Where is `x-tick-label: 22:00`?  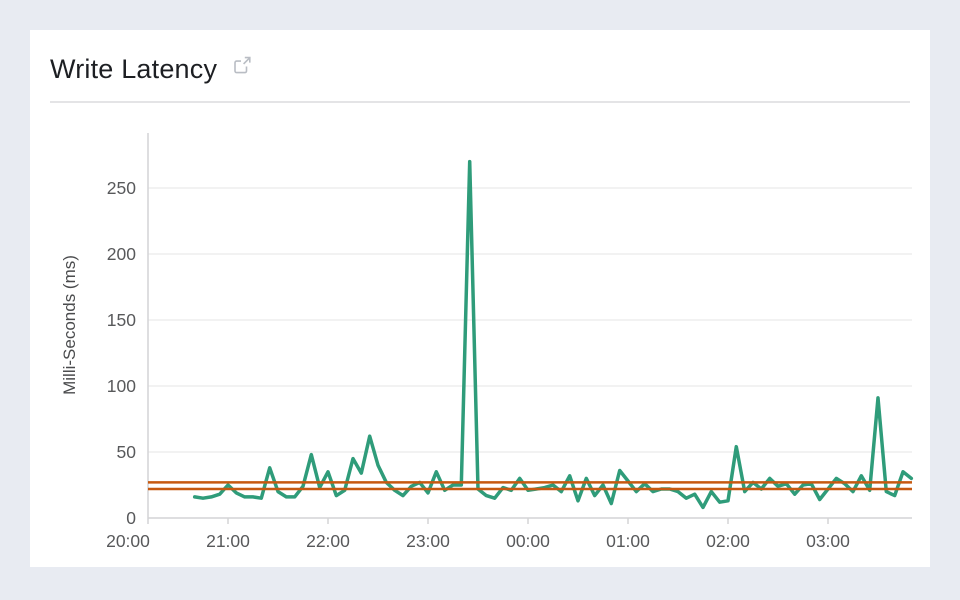 x-tick-label: 22:00 is located at coordinates (328, 541).